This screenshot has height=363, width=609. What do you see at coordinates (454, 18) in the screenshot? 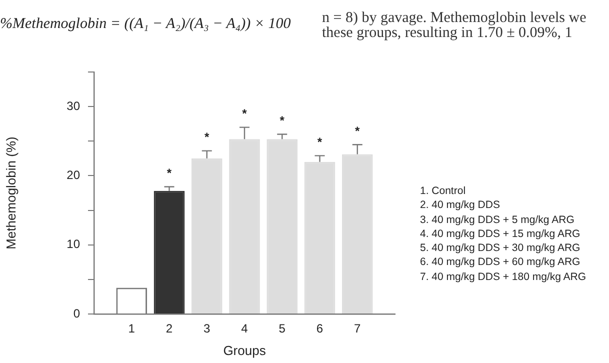
I see `text: n = 8) by gavage. Methemoglobin levels we` at bounding box center [454, 18].